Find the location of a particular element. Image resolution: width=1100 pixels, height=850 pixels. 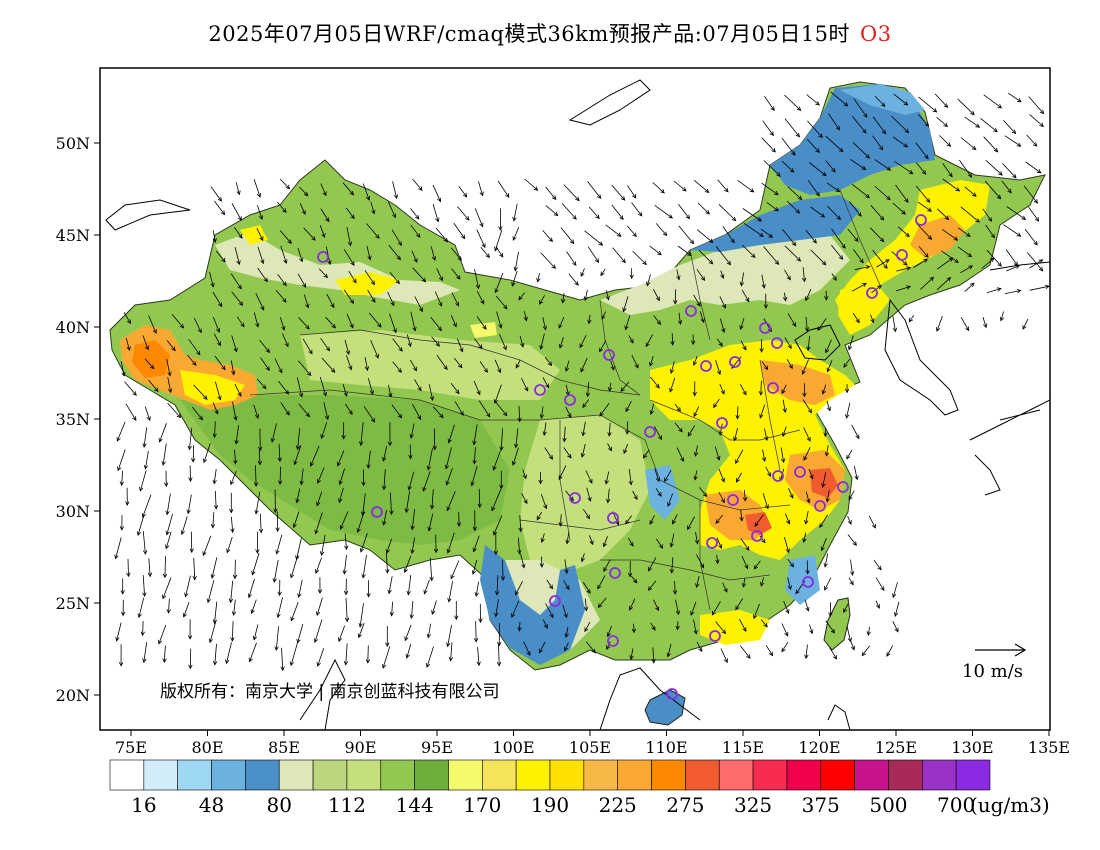

coast-bay-of-bengal is located at coordinates (322, 694).